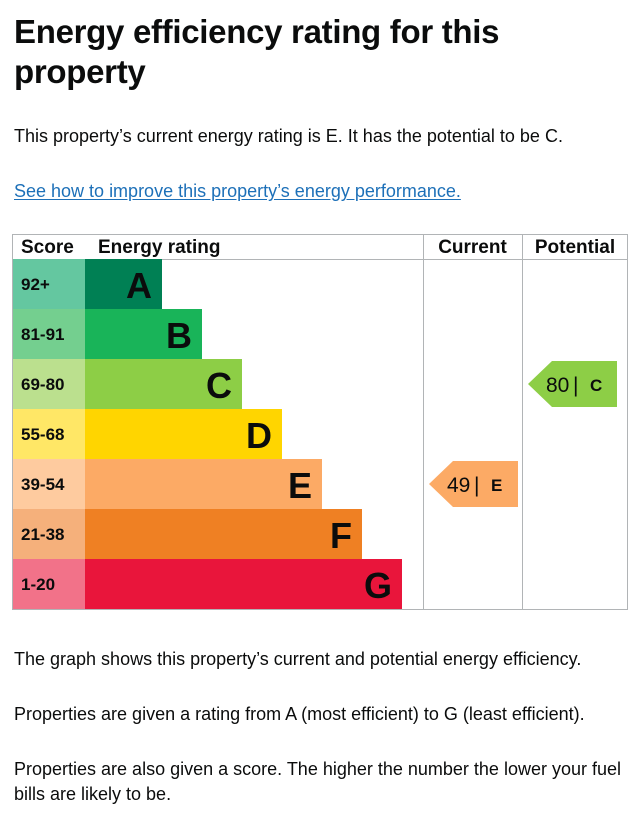  What do you see at coordinates (496, 485) in the screenshot?
I see `current-rating-letter: E` at bounding box center [496, 485].